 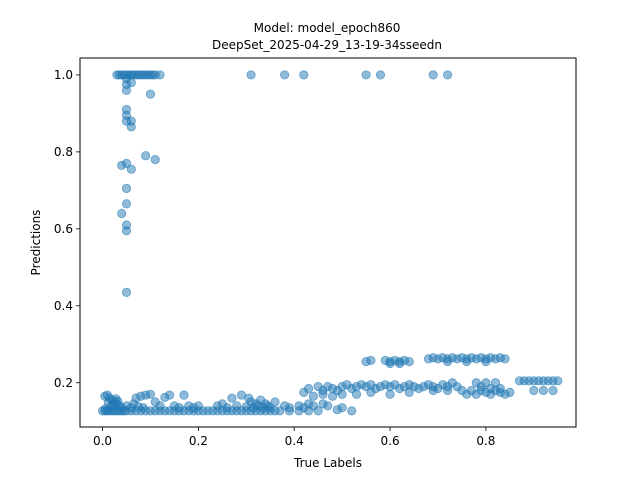 I want to click on x-axis-ticks: 0.0 0.2 0.4 0.6 0.8, so click(x=294, y=437).